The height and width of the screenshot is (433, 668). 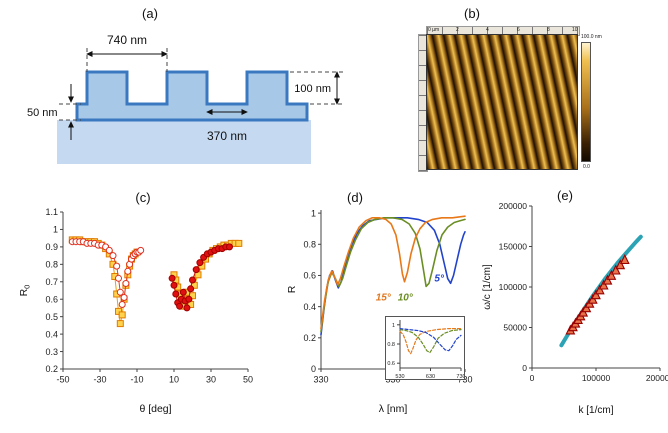 What do you see at coordinates (25, 291) in the screenshot?
I see `svg-text: R0` at bounding box center [25, 291].